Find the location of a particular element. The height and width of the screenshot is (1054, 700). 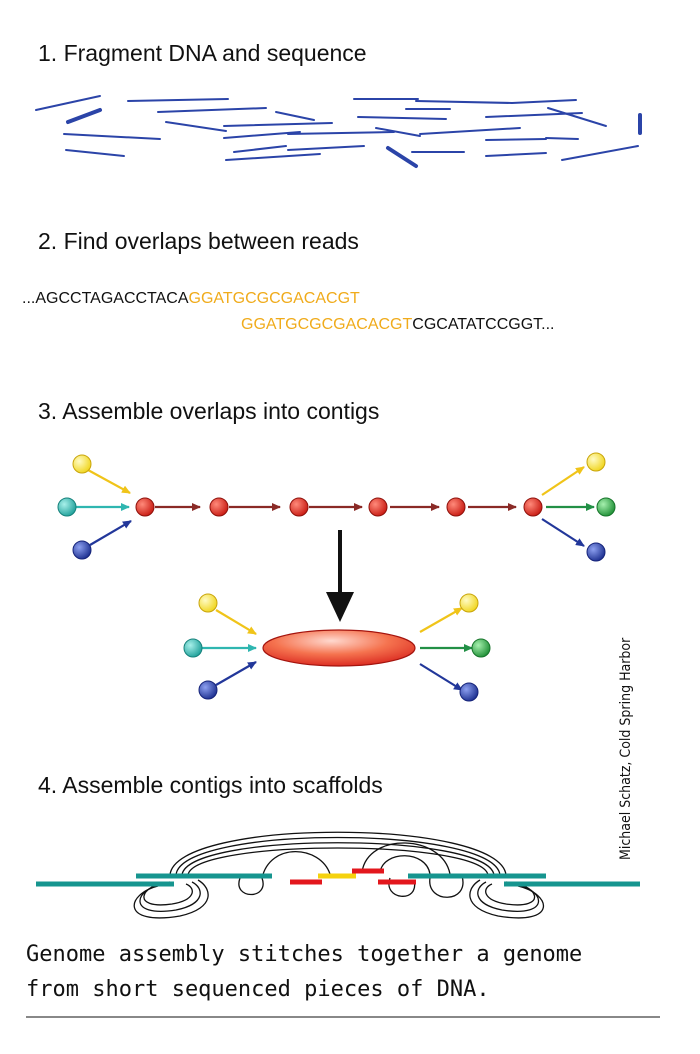

step-4-title: 4. Assemble contigs into scaffolds is located at coordinates (210, 785).